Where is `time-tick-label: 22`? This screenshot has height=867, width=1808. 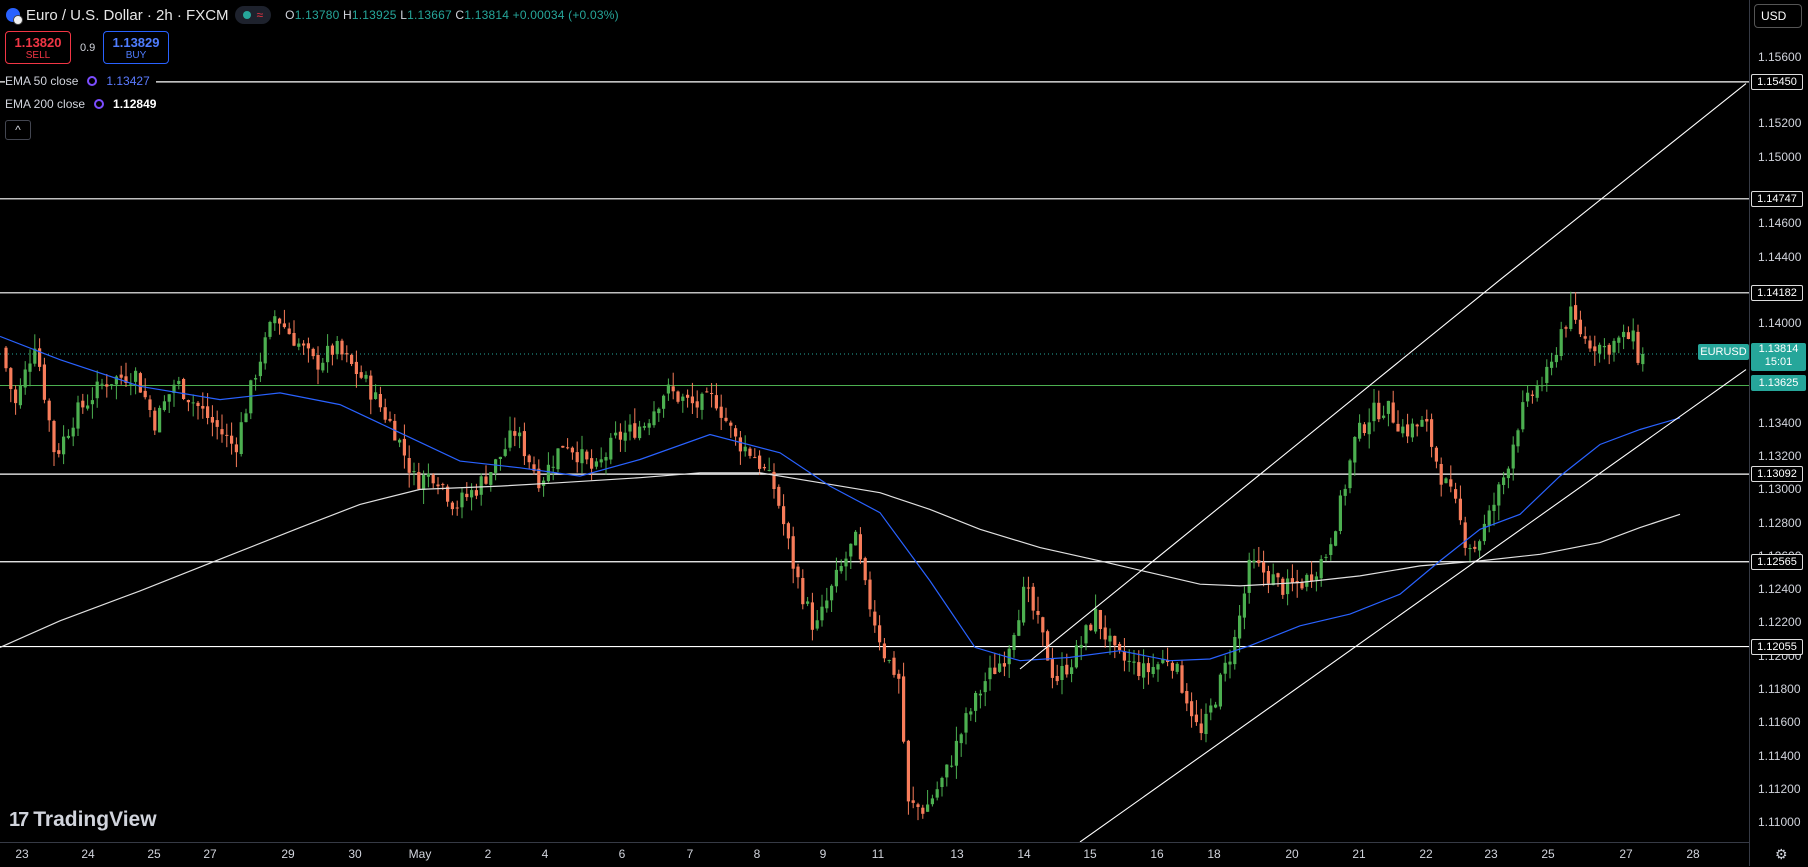 time-tick-label: 22 is located at coordinates (1426, 854).